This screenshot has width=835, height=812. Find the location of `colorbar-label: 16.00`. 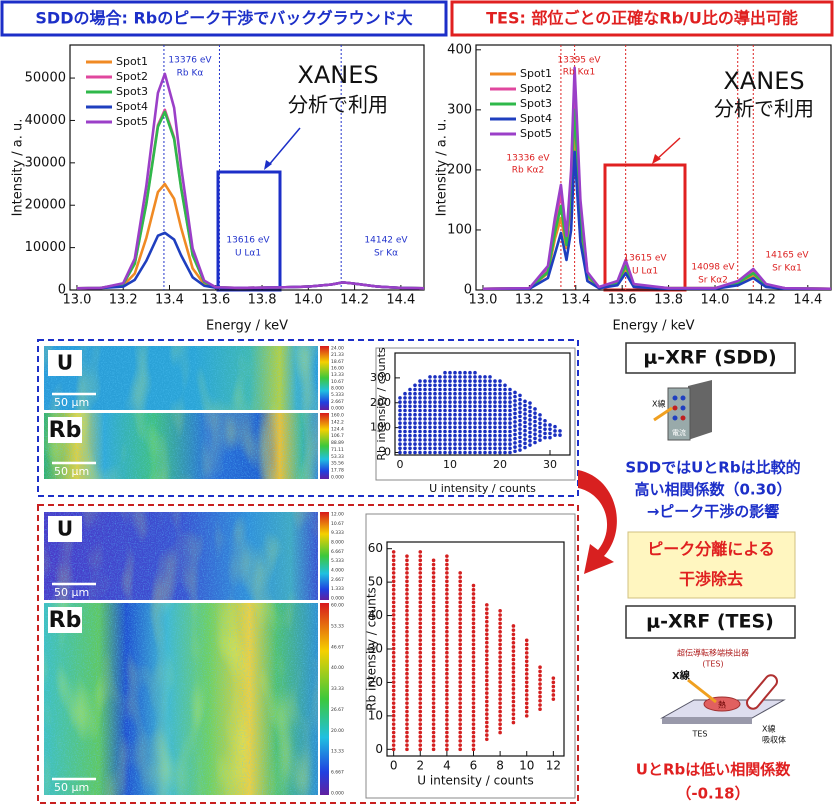

colorbar-label: 16.00 is located at coordinates (337, 369).